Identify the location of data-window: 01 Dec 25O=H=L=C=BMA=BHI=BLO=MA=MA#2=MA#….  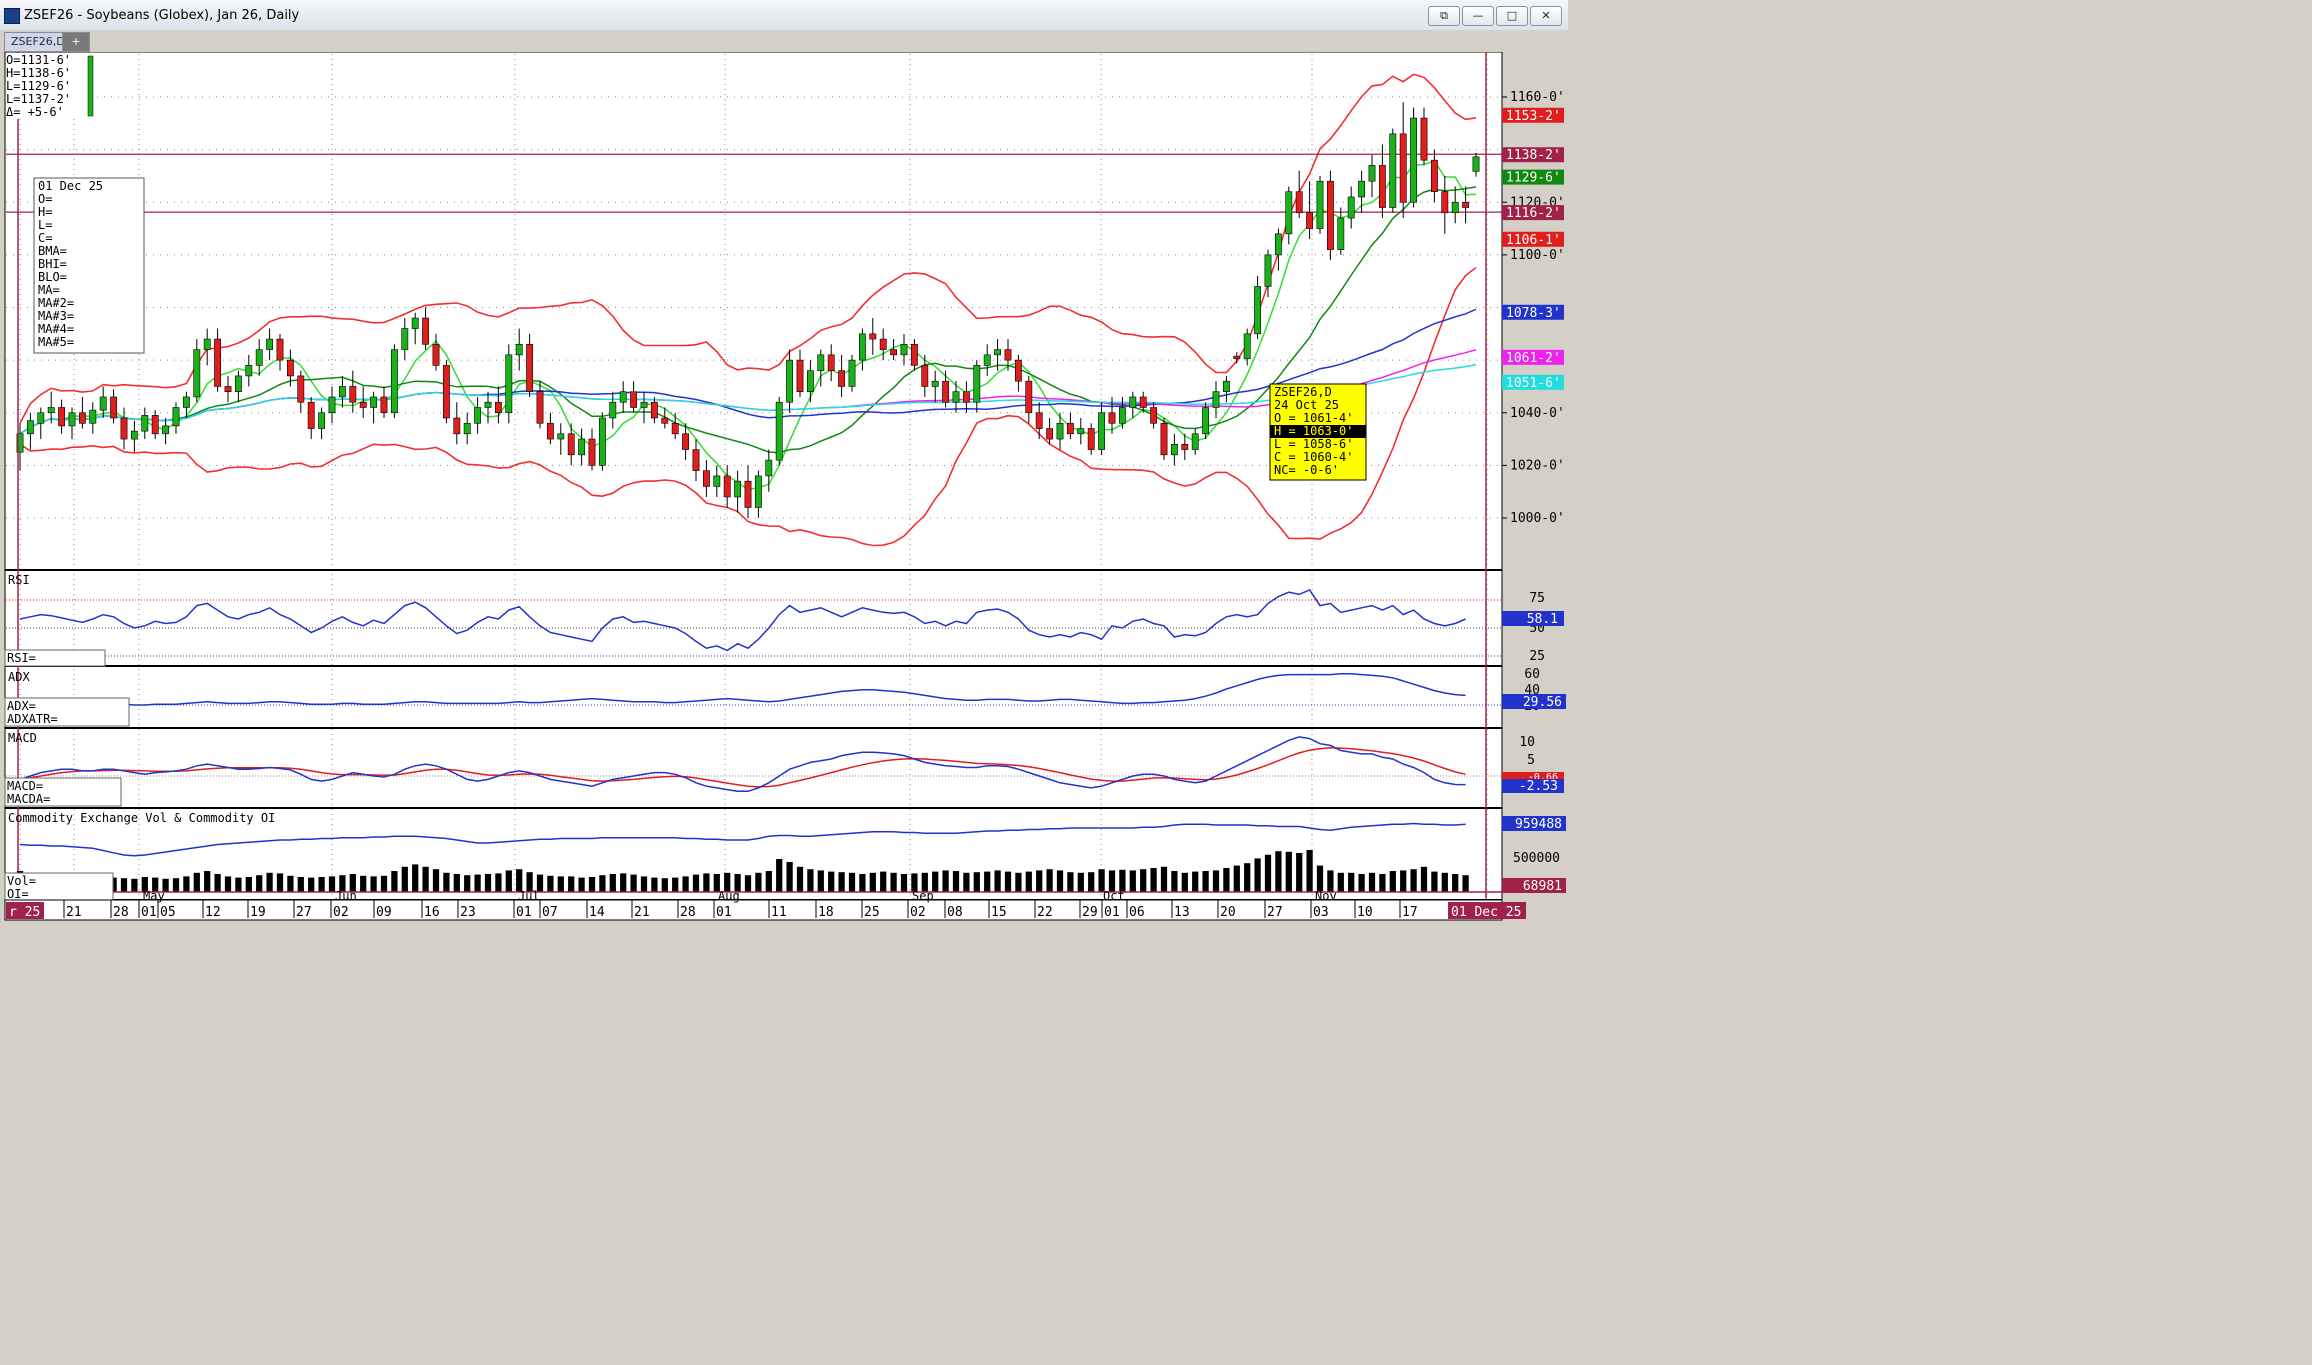
(89, 265).